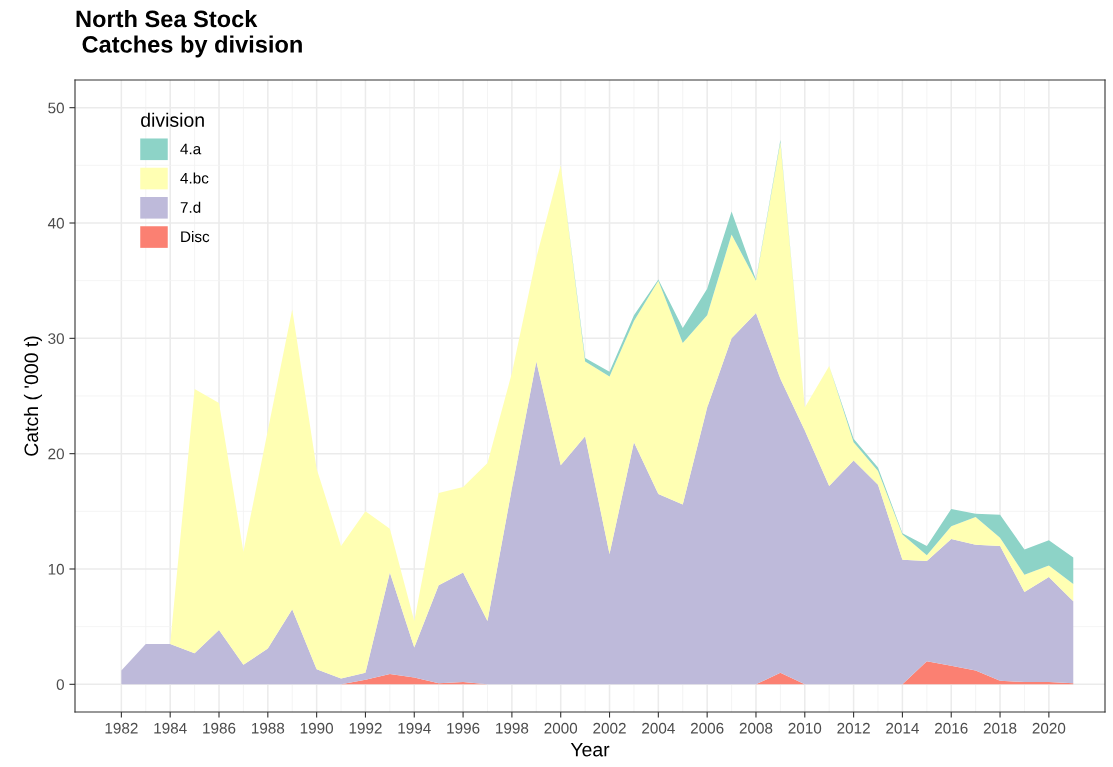 This screenshot has height=767, width=1113. I want to click on x-tick-label: 2006, so click(707, 728).